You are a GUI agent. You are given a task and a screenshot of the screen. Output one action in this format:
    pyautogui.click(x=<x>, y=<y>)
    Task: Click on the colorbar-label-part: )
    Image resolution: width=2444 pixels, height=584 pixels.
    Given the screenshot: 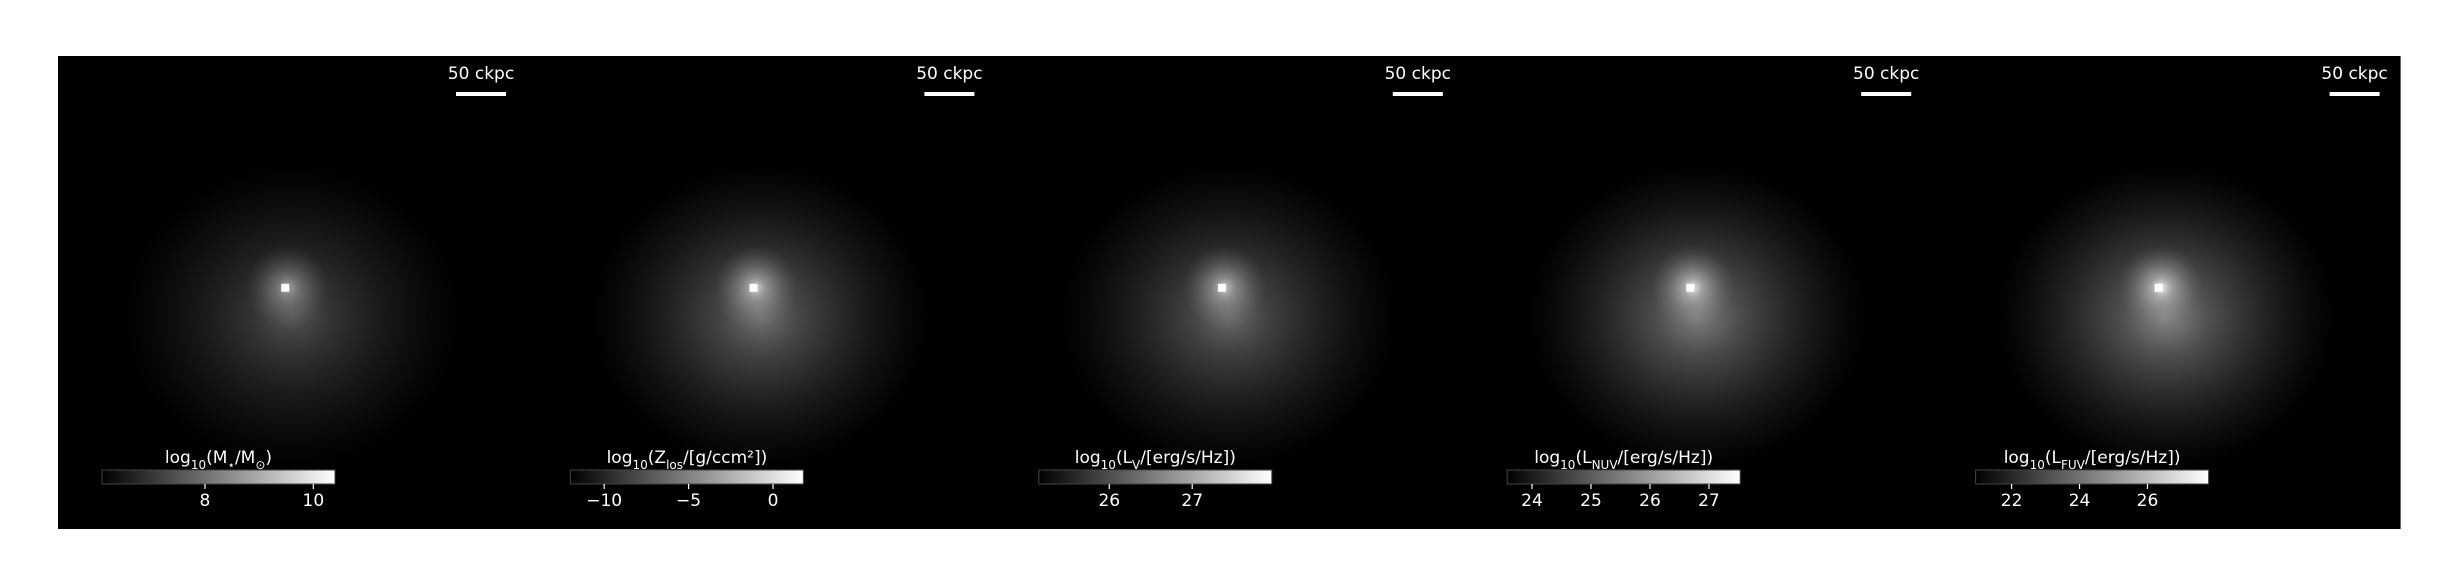 What is the action you would take?
    pyautogui.click(x=268, y=458)
    